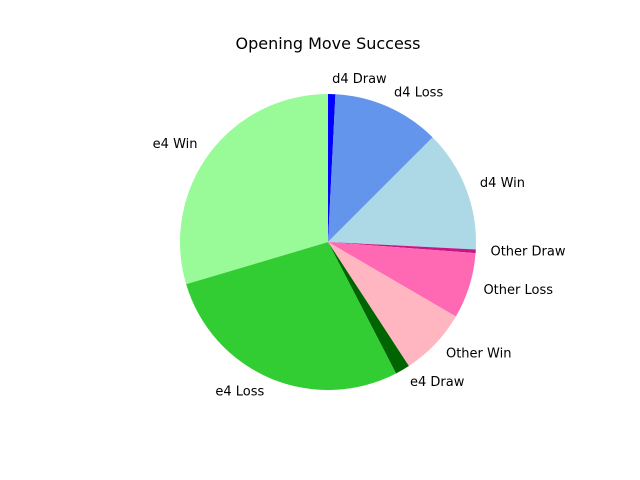 The image size is (640, 480). Describe the element at coordinates (175, 144) in the screenshot. I see `pie-label-e4-win: e4 Win` at that location.